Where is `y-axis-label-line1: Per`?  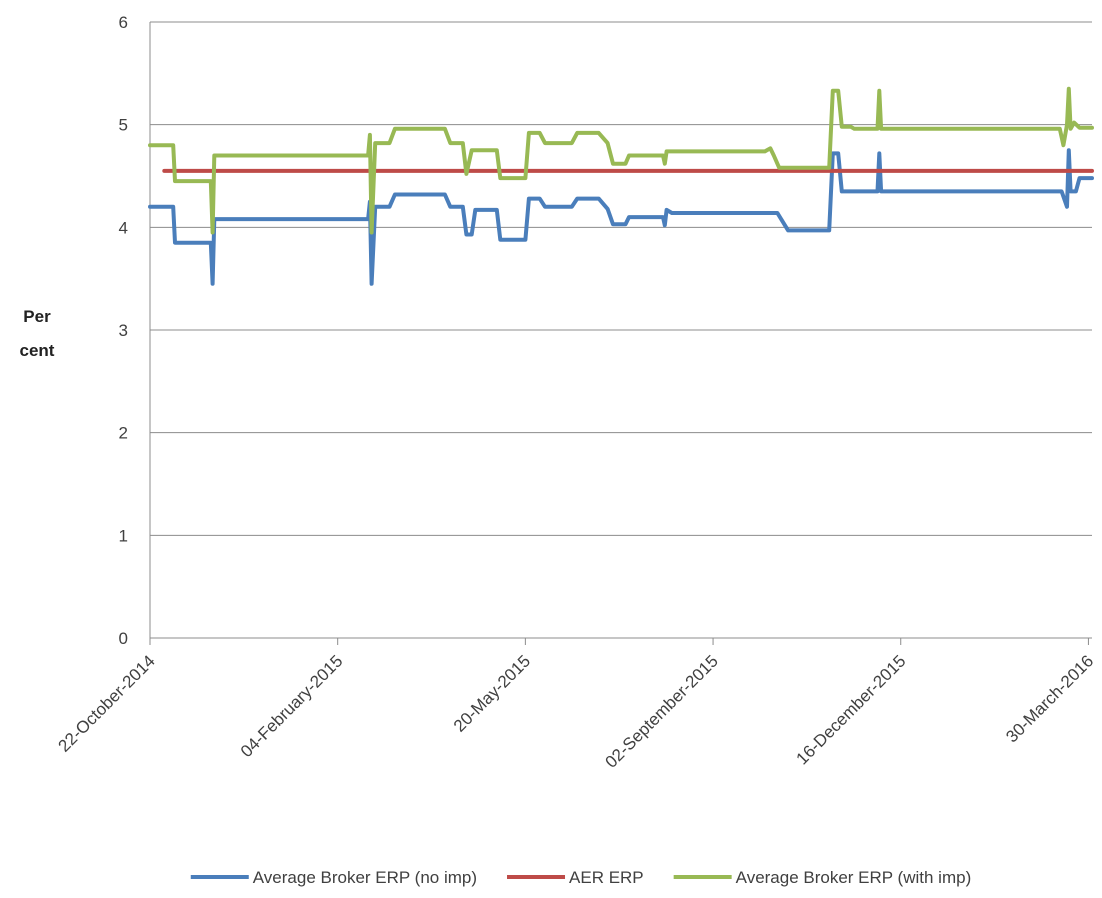 y-axis-label-line1: Per is located at coordinates (37, 316).